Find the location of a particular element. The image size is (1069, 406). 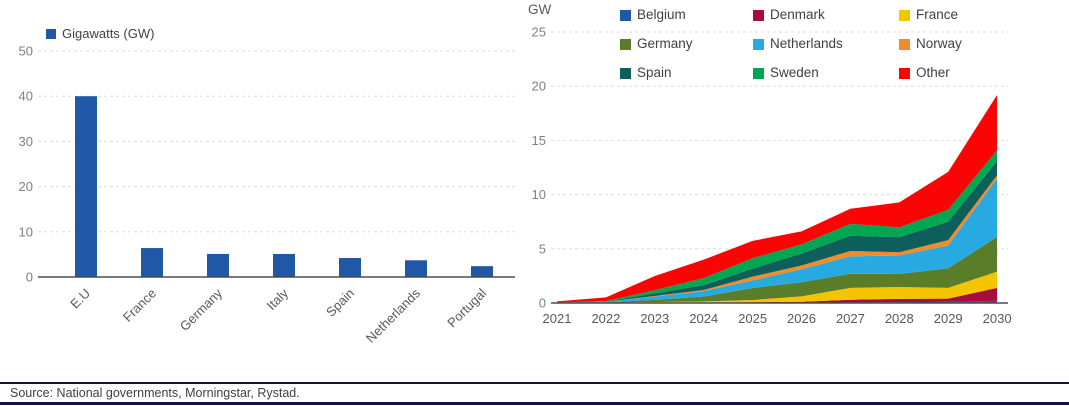

bar-portugal is located at coordinates (482, 271).